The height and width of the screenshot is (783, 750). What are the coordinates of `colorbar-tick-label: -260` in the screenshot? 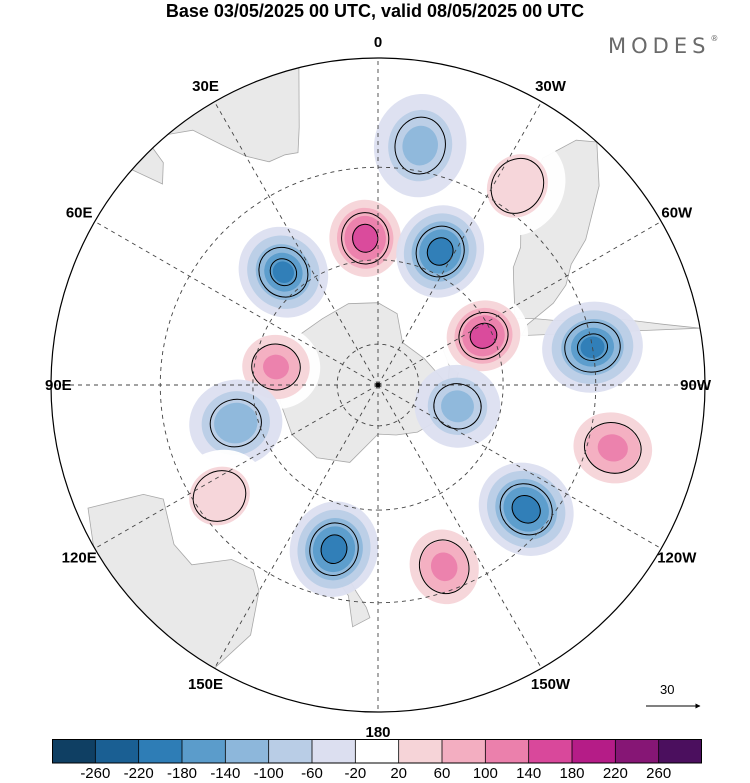 It's located at (95, 773).